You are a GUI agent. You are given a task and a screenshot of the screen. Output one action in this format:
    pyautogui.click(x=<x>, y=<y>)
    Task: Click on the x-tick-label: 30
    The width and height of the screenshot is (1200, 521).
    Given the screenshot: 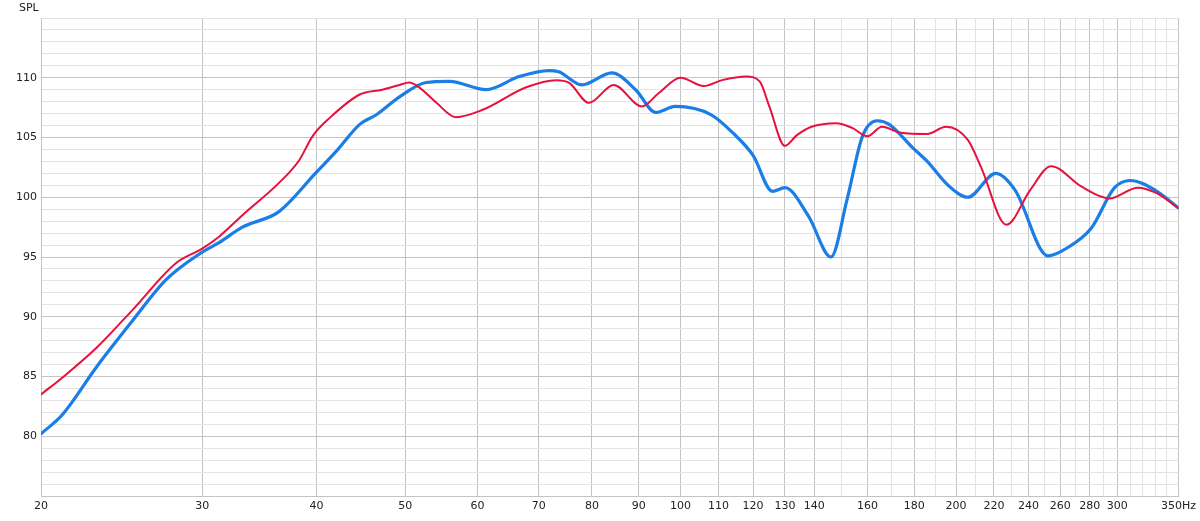 What is the action you would take?
    pyautogui.click(x=202, y=506)
    